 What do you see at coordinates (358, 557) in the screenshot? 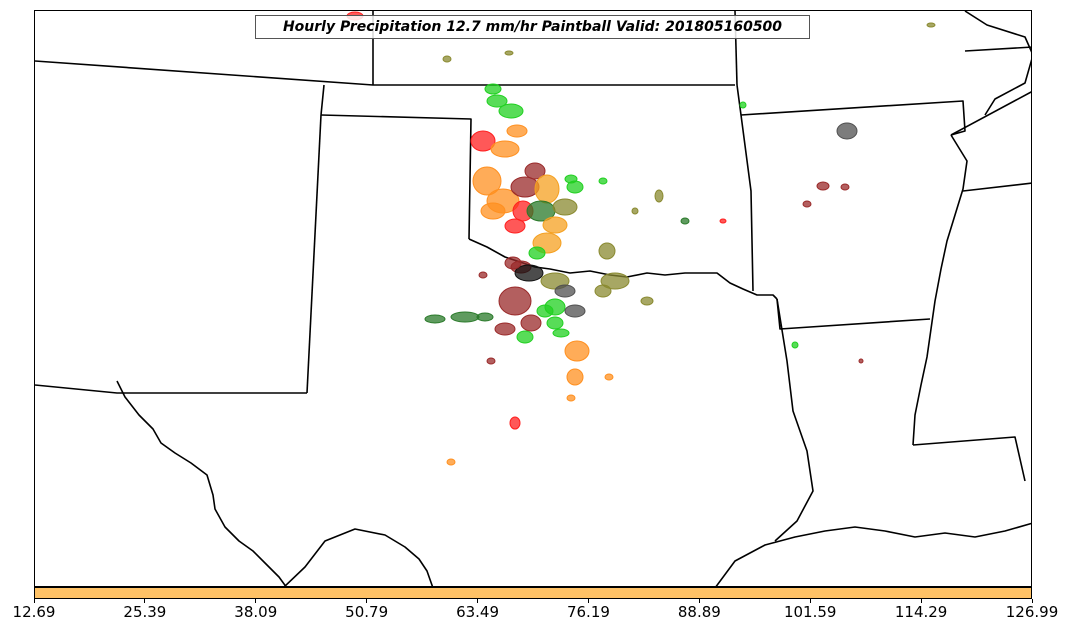
I see `mexico-coast` at bounding box center [358, 557].